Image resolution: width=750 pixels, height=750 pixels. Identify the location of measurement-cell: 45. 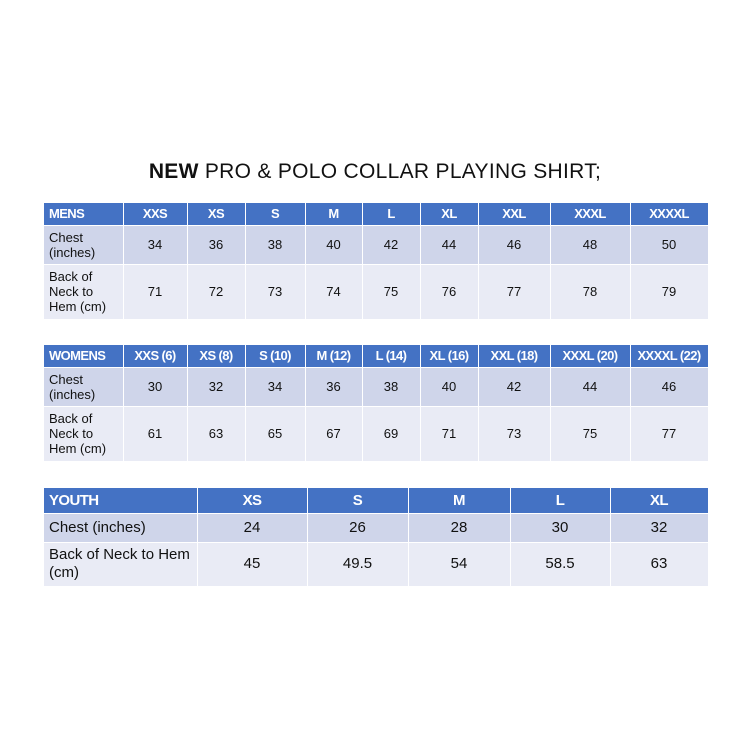
(252, 564).